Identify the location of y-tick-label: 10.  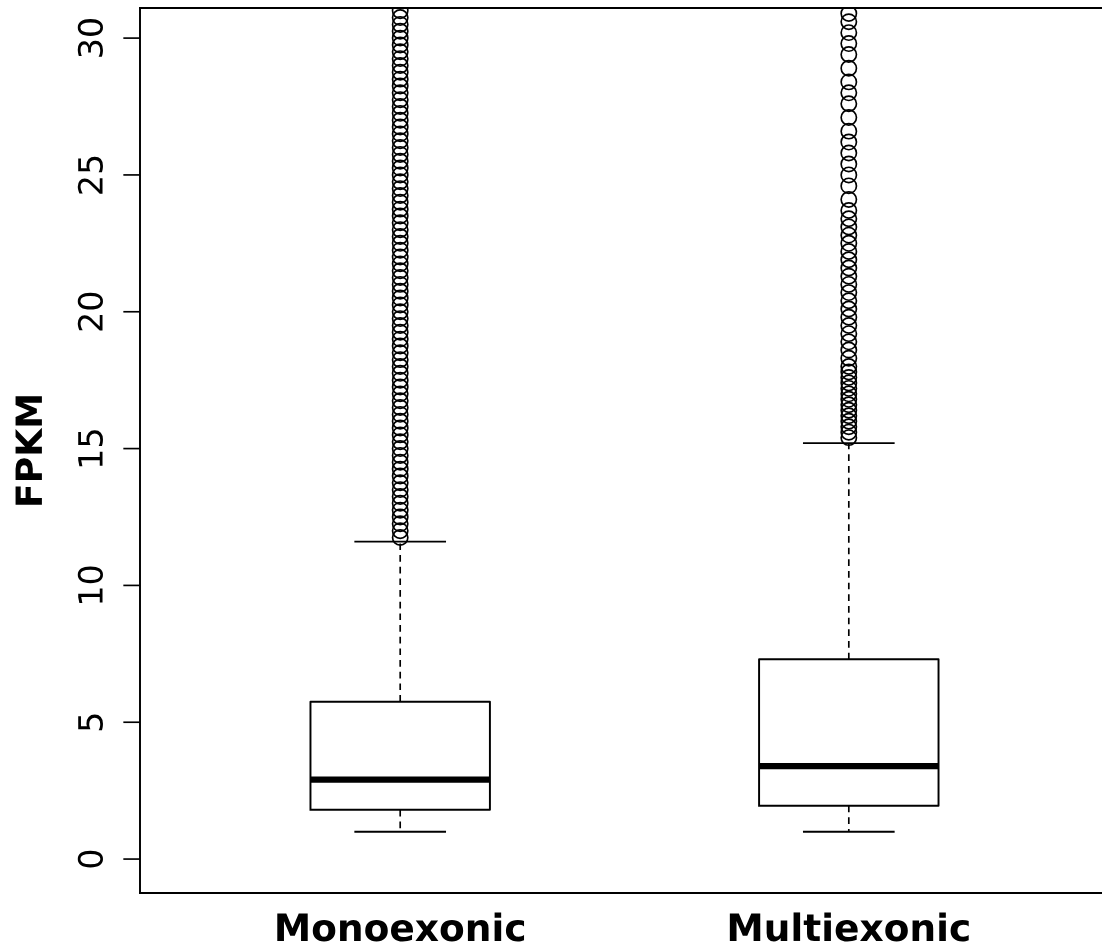
(90, 584).